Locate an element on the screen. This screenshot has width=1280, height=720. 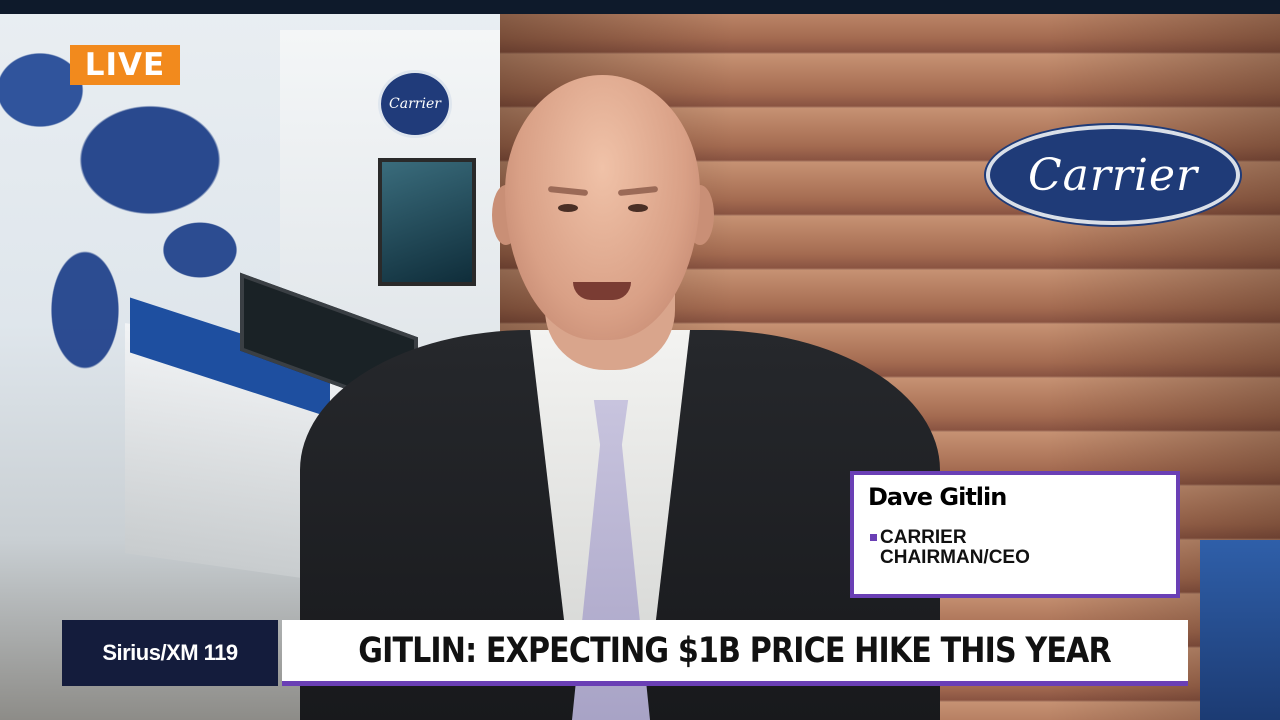
small-logo-text: Carrier is located at coordinates (415, 104).